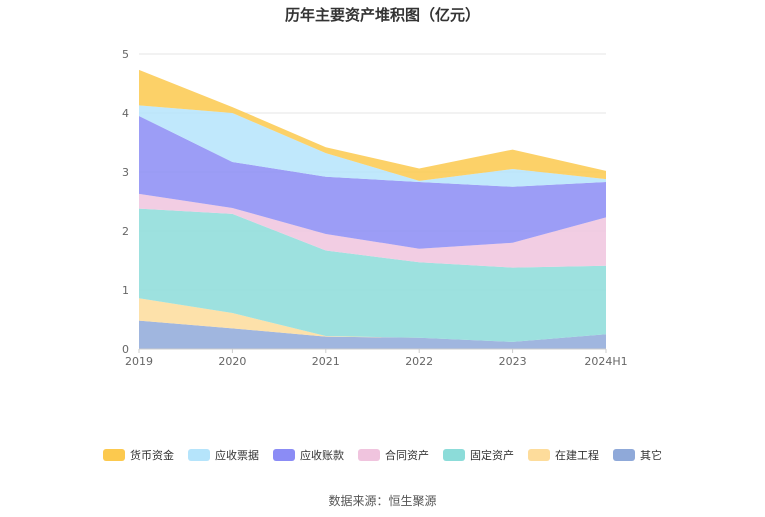 The image size is (765, 517). What do you see at coordinates (125, 172) in the screenshot?
I see `y-tick-label: 3` at bounding box center [125, 172].